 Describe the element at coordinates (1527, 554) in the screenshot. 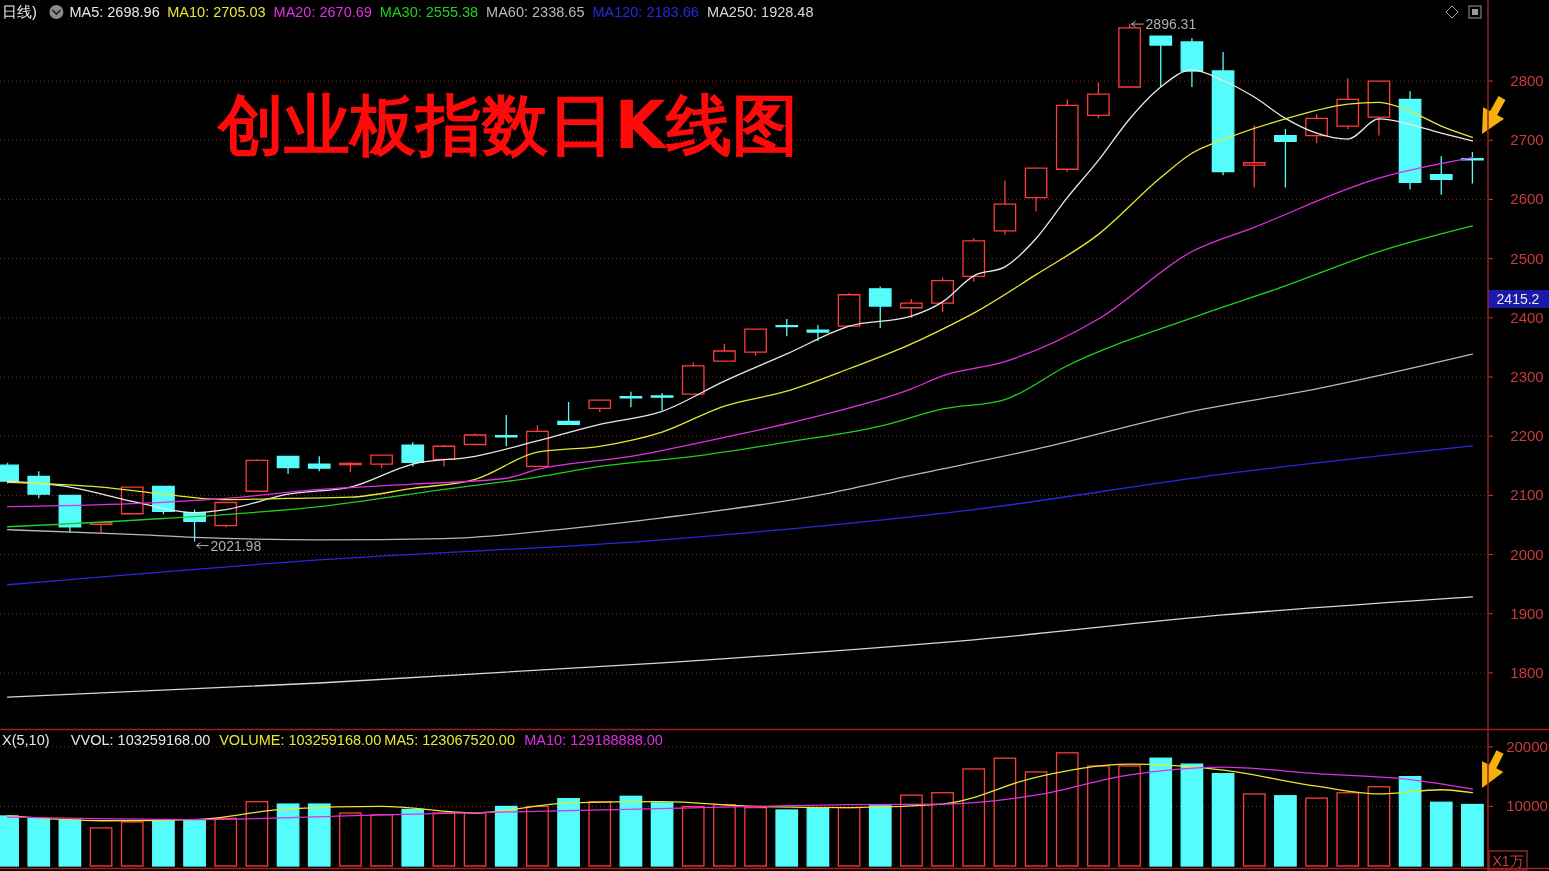

I see `y-tick-label: 2000` at that location.